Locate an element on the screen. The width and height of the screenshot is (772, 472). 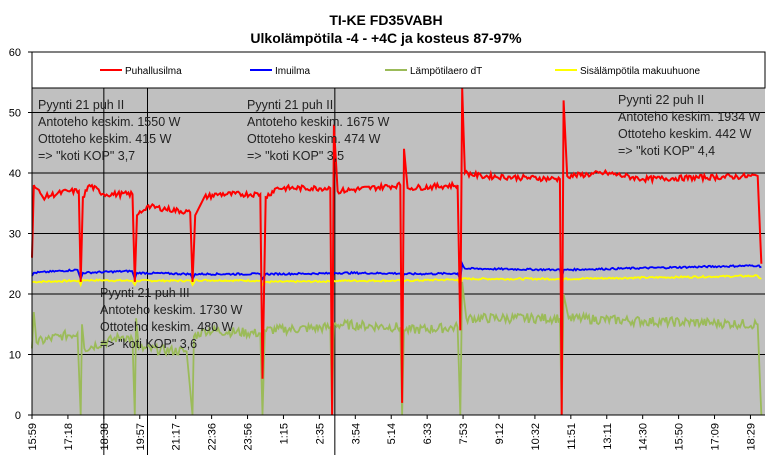
x-tick-label: 22:36 is located at coordinates (213, 437).